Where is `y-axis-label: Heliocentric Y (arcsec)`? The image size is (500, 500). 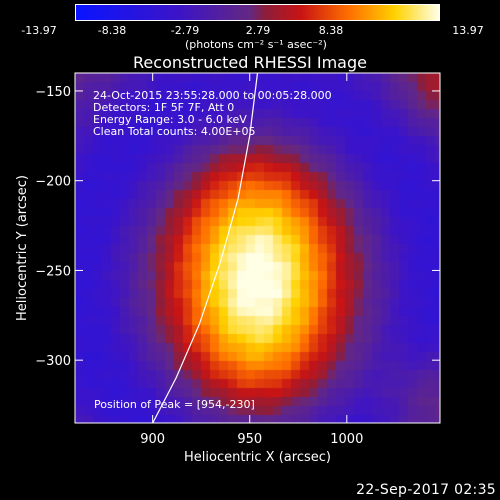 y-axis-label: Heliocentric Y (arcsec) is located at coordinates (22, 248).